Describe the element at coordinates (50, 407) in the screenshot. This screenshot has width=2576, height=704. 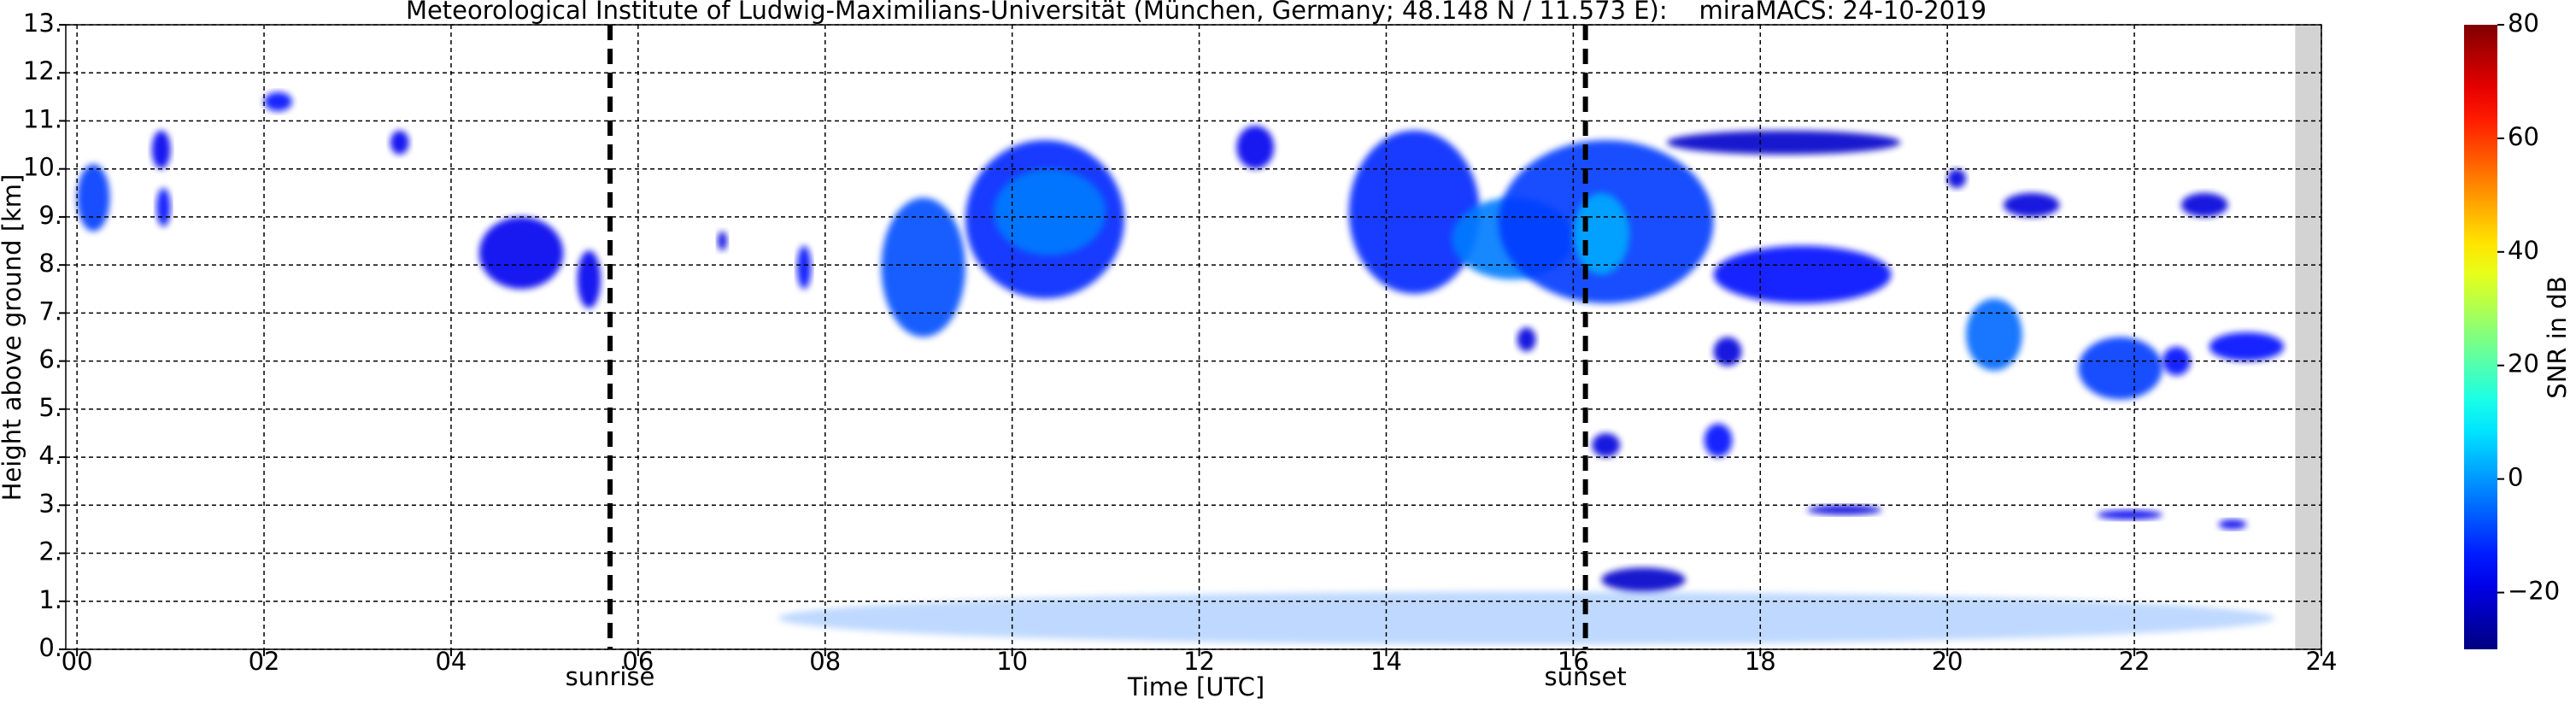
I see `y-tick-label: 5.` at that location.